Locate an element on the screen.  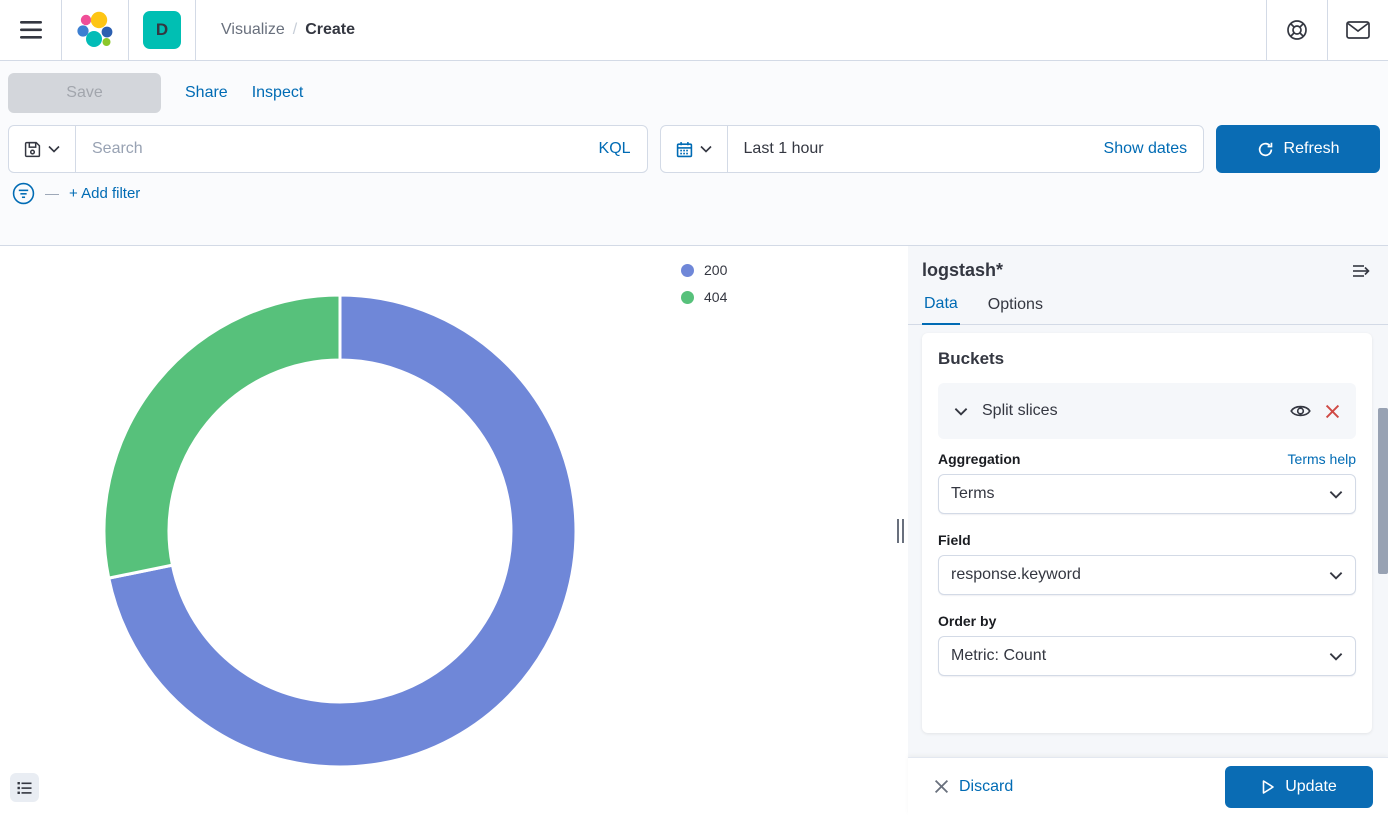
elastic-logo-icon is located at coordinates (95, 29).